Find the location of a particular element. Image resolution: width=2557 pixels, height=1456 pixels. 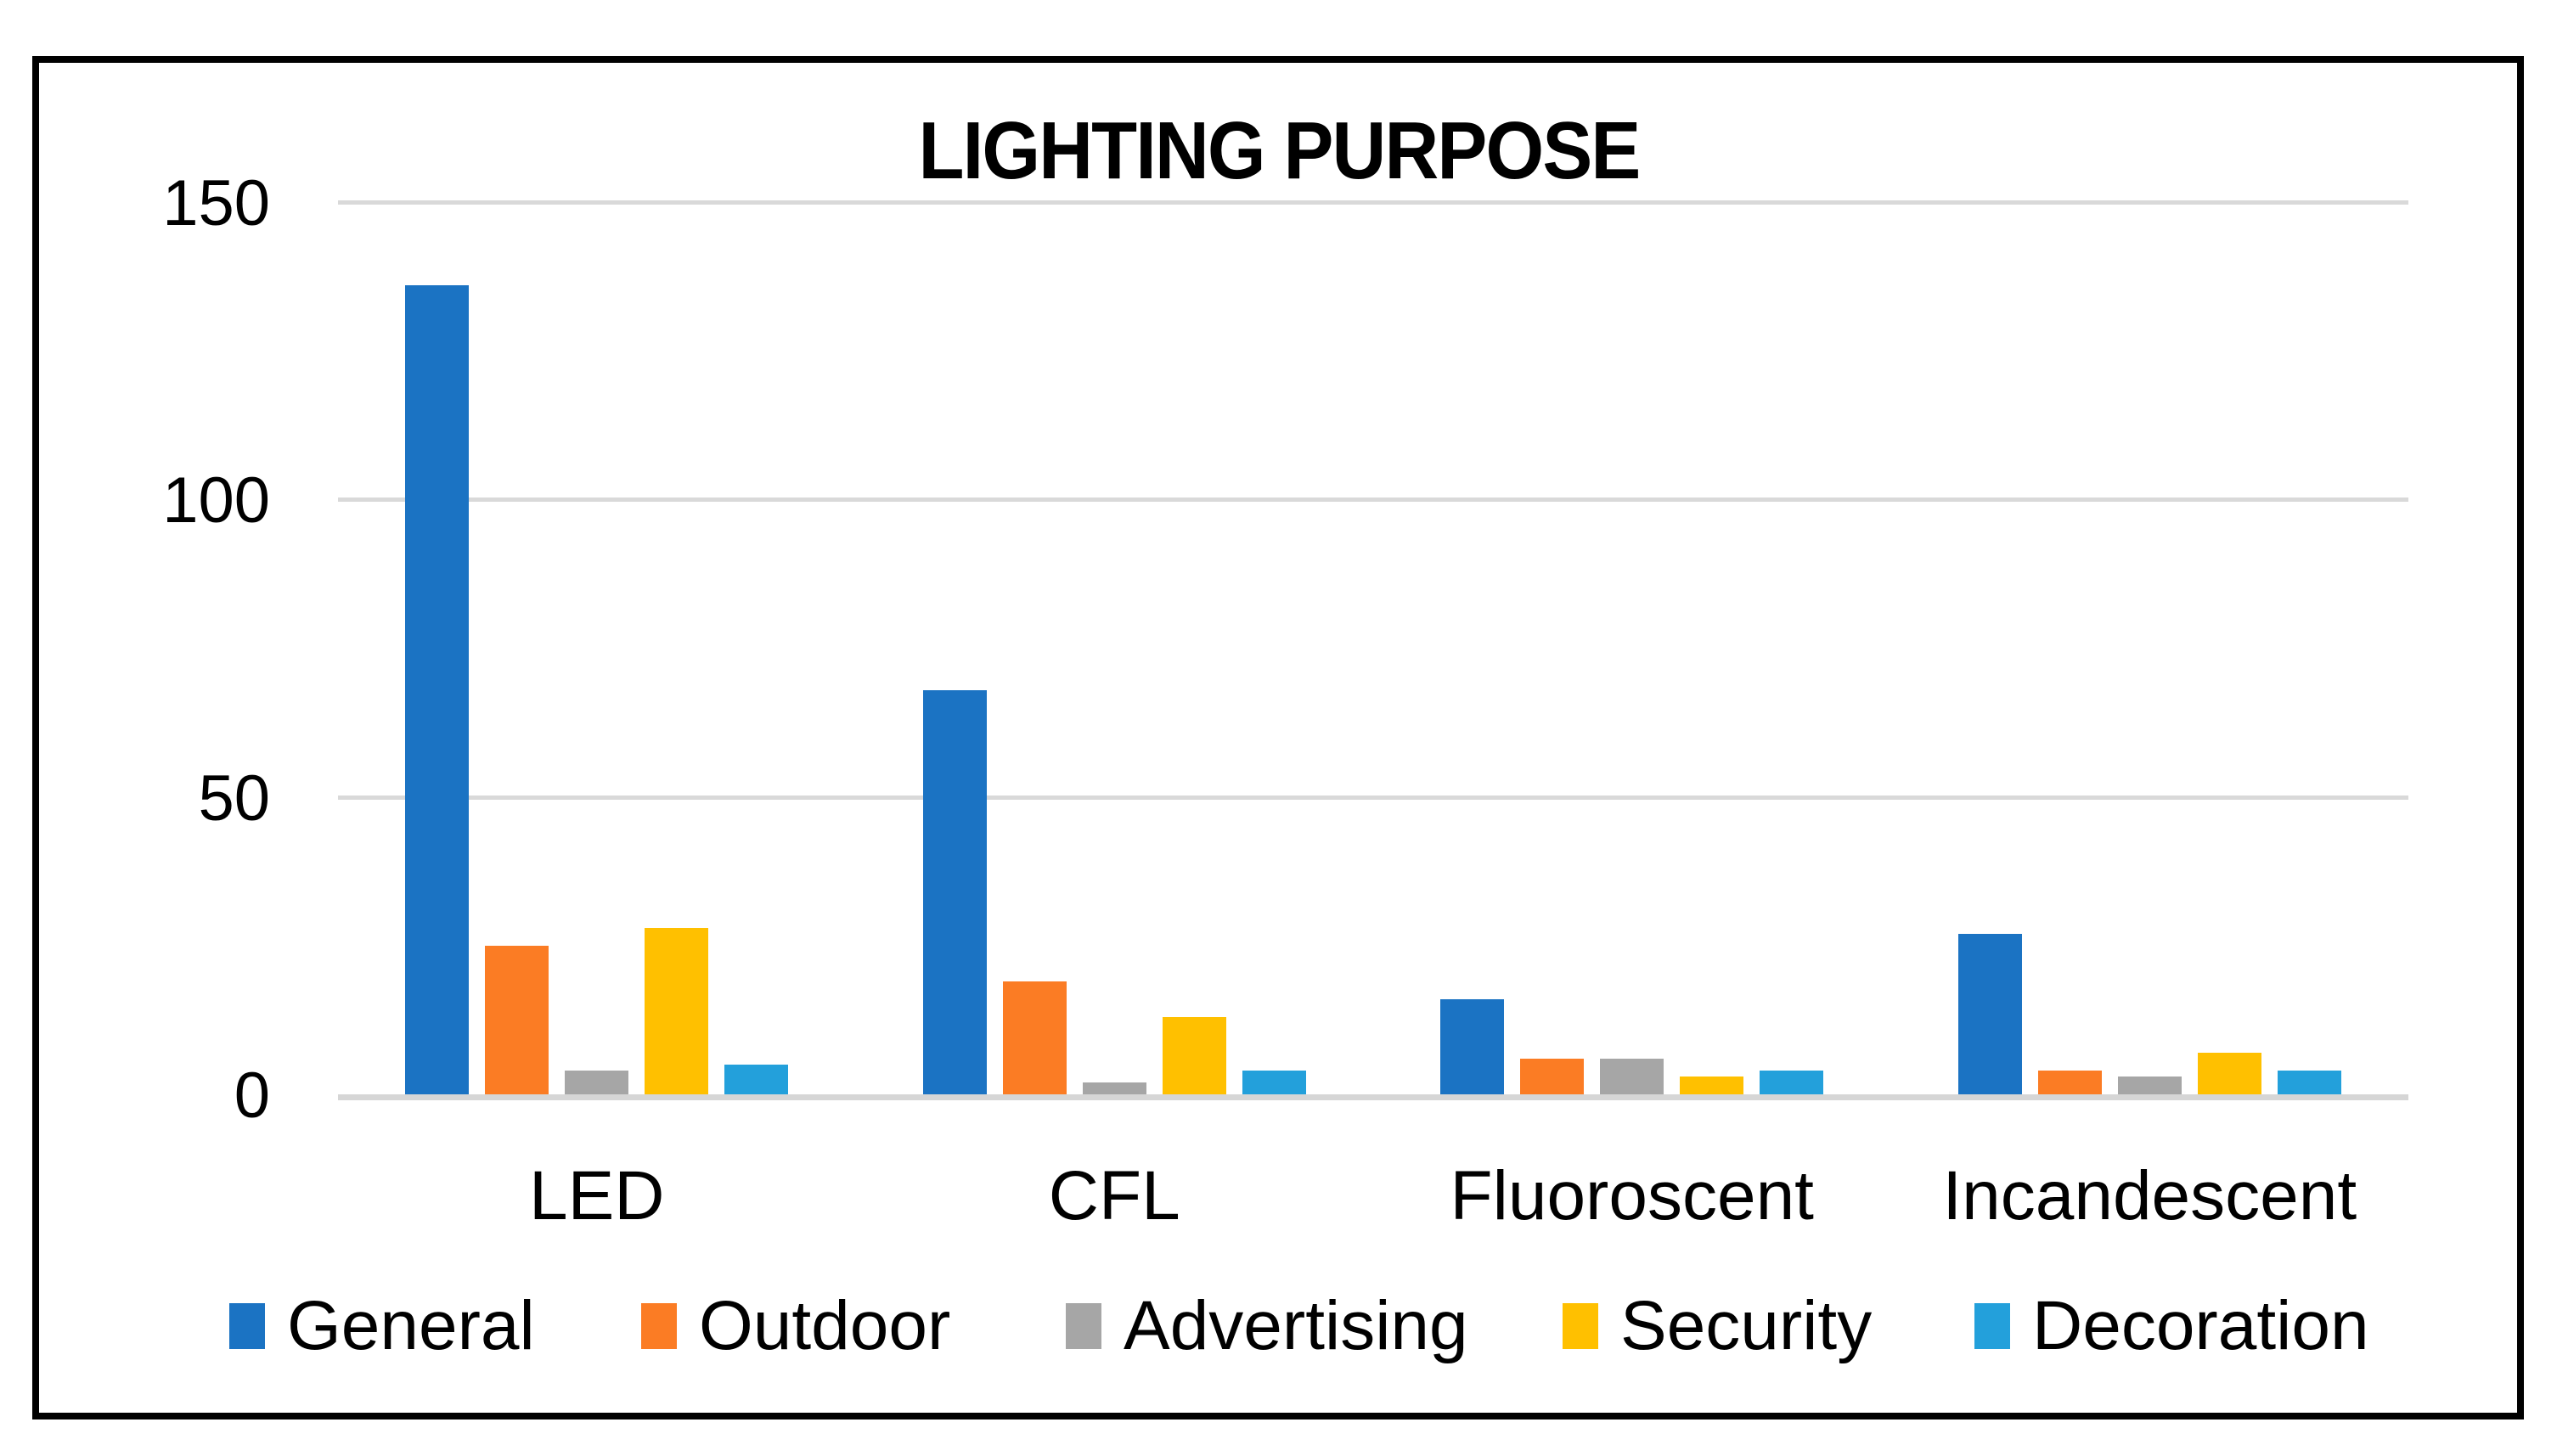

y-axis-tick-label-150: 150 is located at coordinates (216, 203).